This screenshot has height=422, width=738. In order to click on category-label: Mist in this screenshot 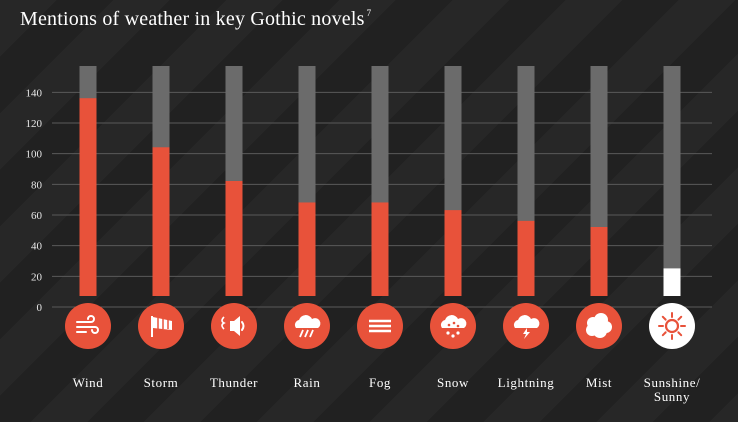, I will do `click(599, 382)`.